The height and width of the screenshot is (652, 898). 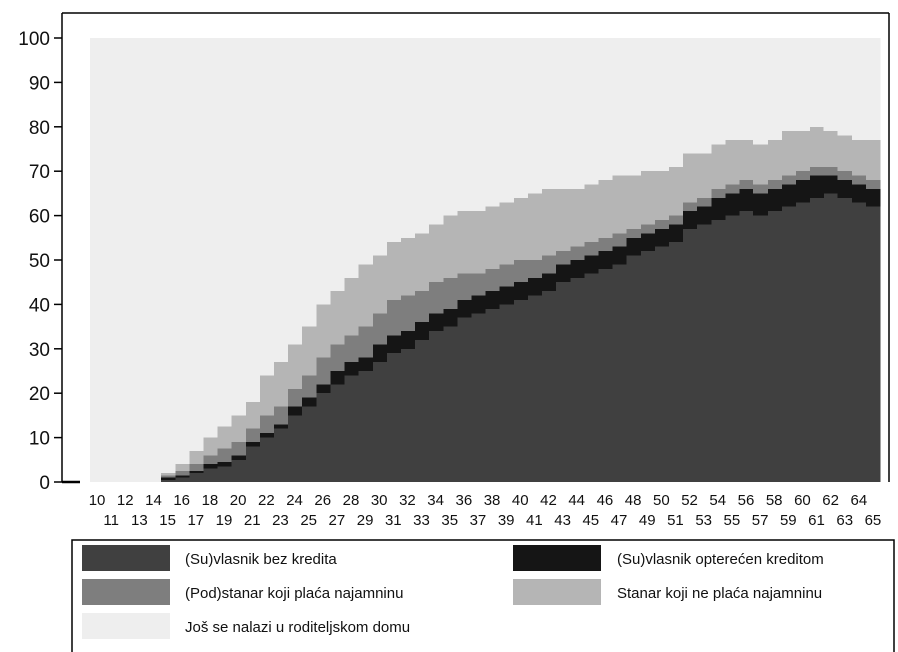 I want to click on band-4-x46, so click(x=605, y=209).